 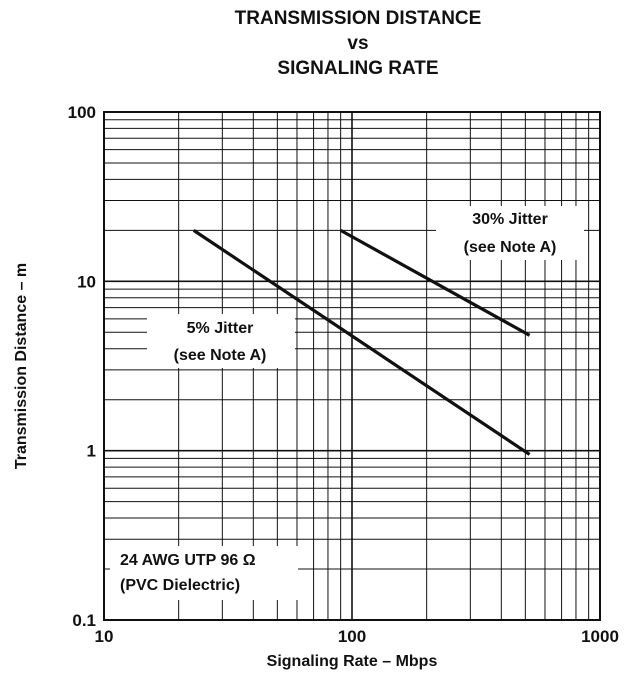 I want to click on annotation-30pct-jitter: 30% Jitter (see Note A), so click(x=510, y=233).